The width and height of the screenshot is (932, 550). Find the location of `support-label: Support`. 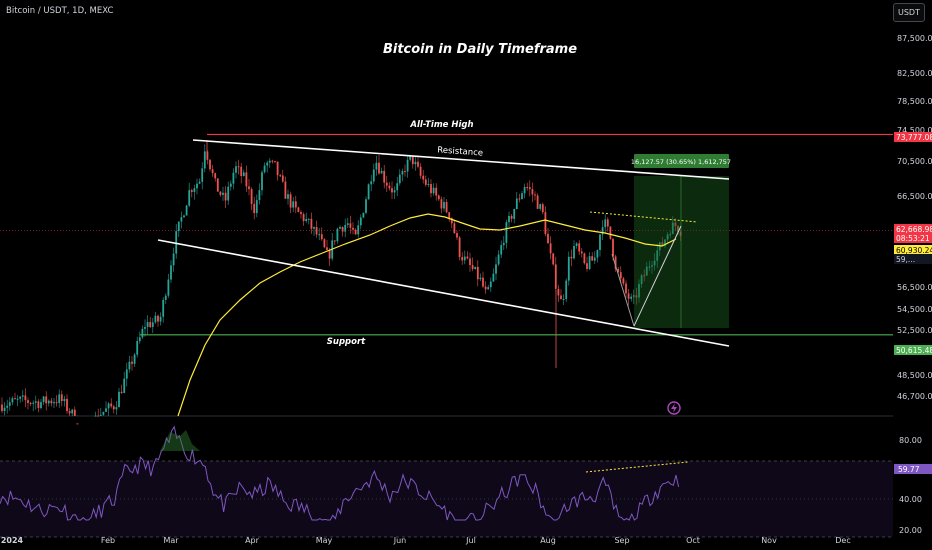

support-label: Support is located at coordinates (346, 342).